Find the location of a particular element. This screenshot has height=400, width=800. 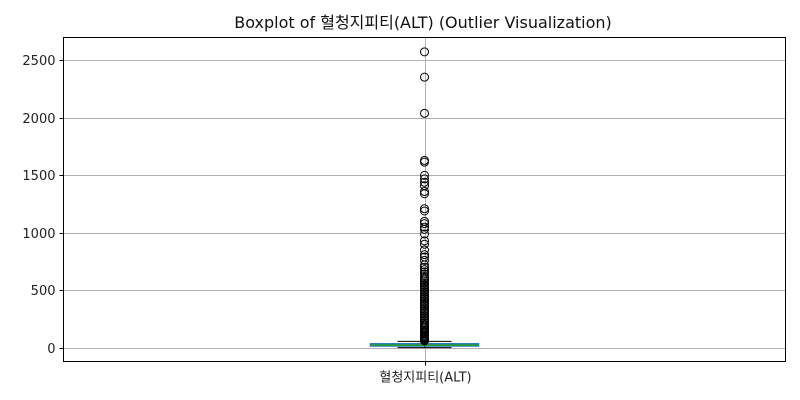

x-tick-label: 혈청지피티(ALT) is located at coordinates (425, 378).